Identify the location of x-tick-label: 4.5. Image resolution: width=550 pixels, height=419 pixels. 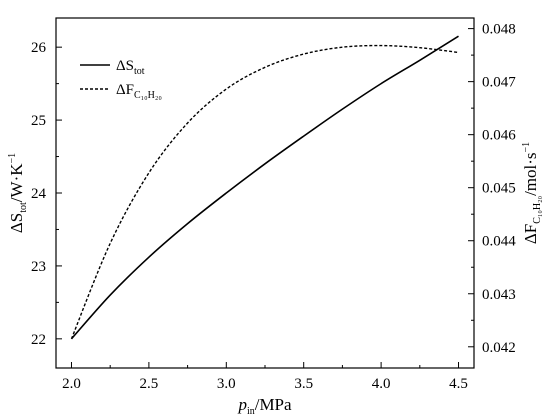
(458, 384).